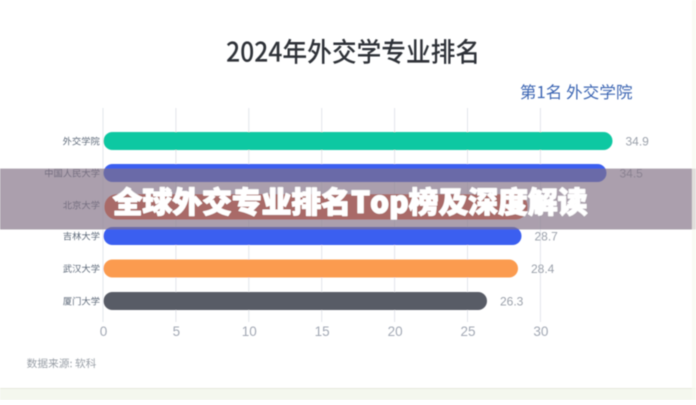 The image size is (696, 405). What do you see at coordinates (547, 236) in the screenshot?
I see `svg-text: 28.7` at bounding box center [547, 236].